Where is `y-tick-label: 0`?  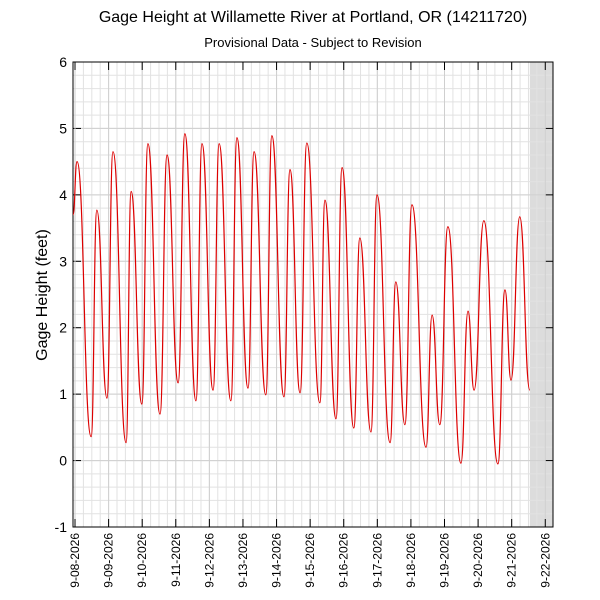
y-tick-label: 0 is located at coordinates (63, 461).